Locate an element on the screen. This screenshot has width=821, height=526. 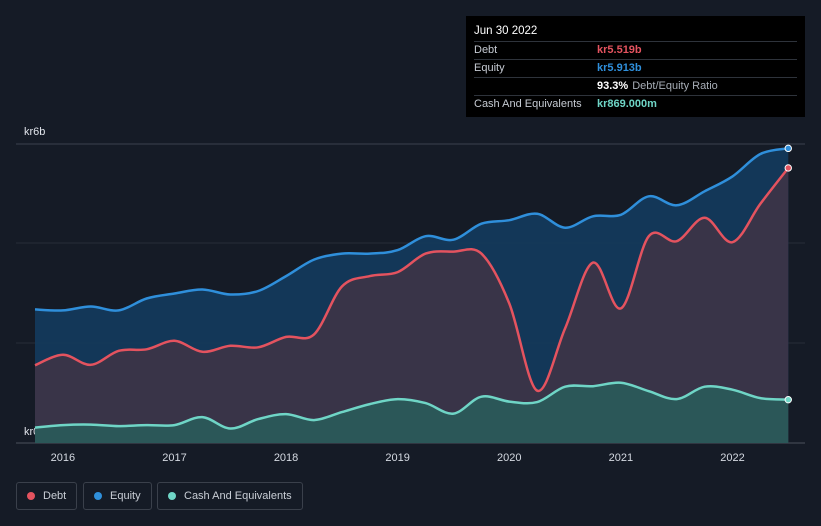
y-label-top: kr6b is located at coordinates (34, 132).